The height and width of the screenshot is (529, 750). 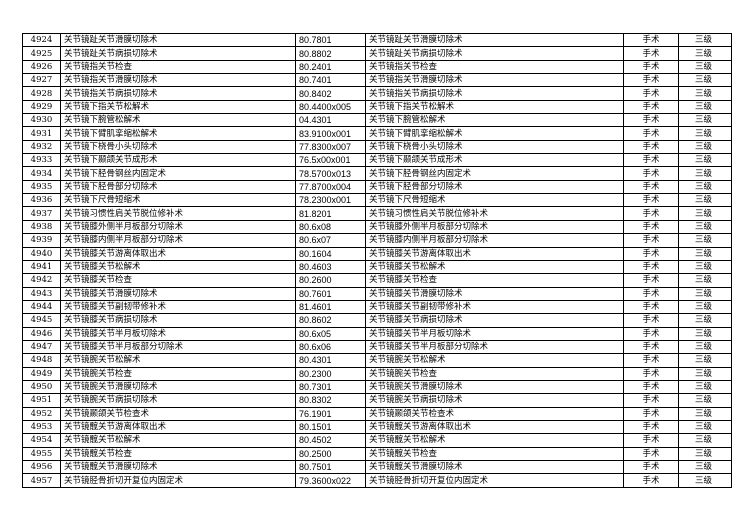 I want to click on procedure-code: 81.4601, so click(x=330, y=307).